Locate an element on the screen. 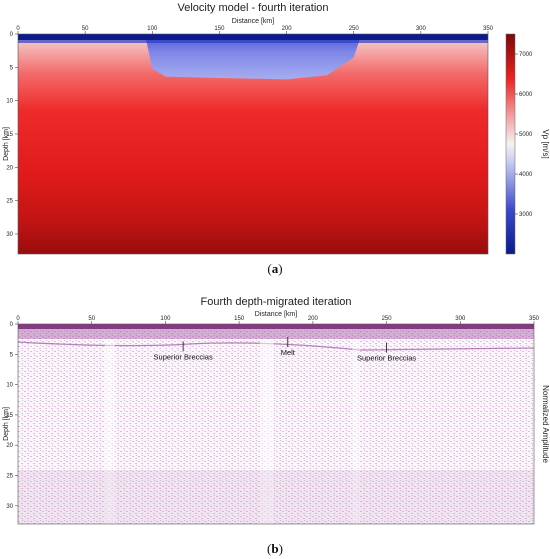 This screenshot has height=559, width=550. panel-a-y-tick-label: 20 is located at coordinates (9, 168).